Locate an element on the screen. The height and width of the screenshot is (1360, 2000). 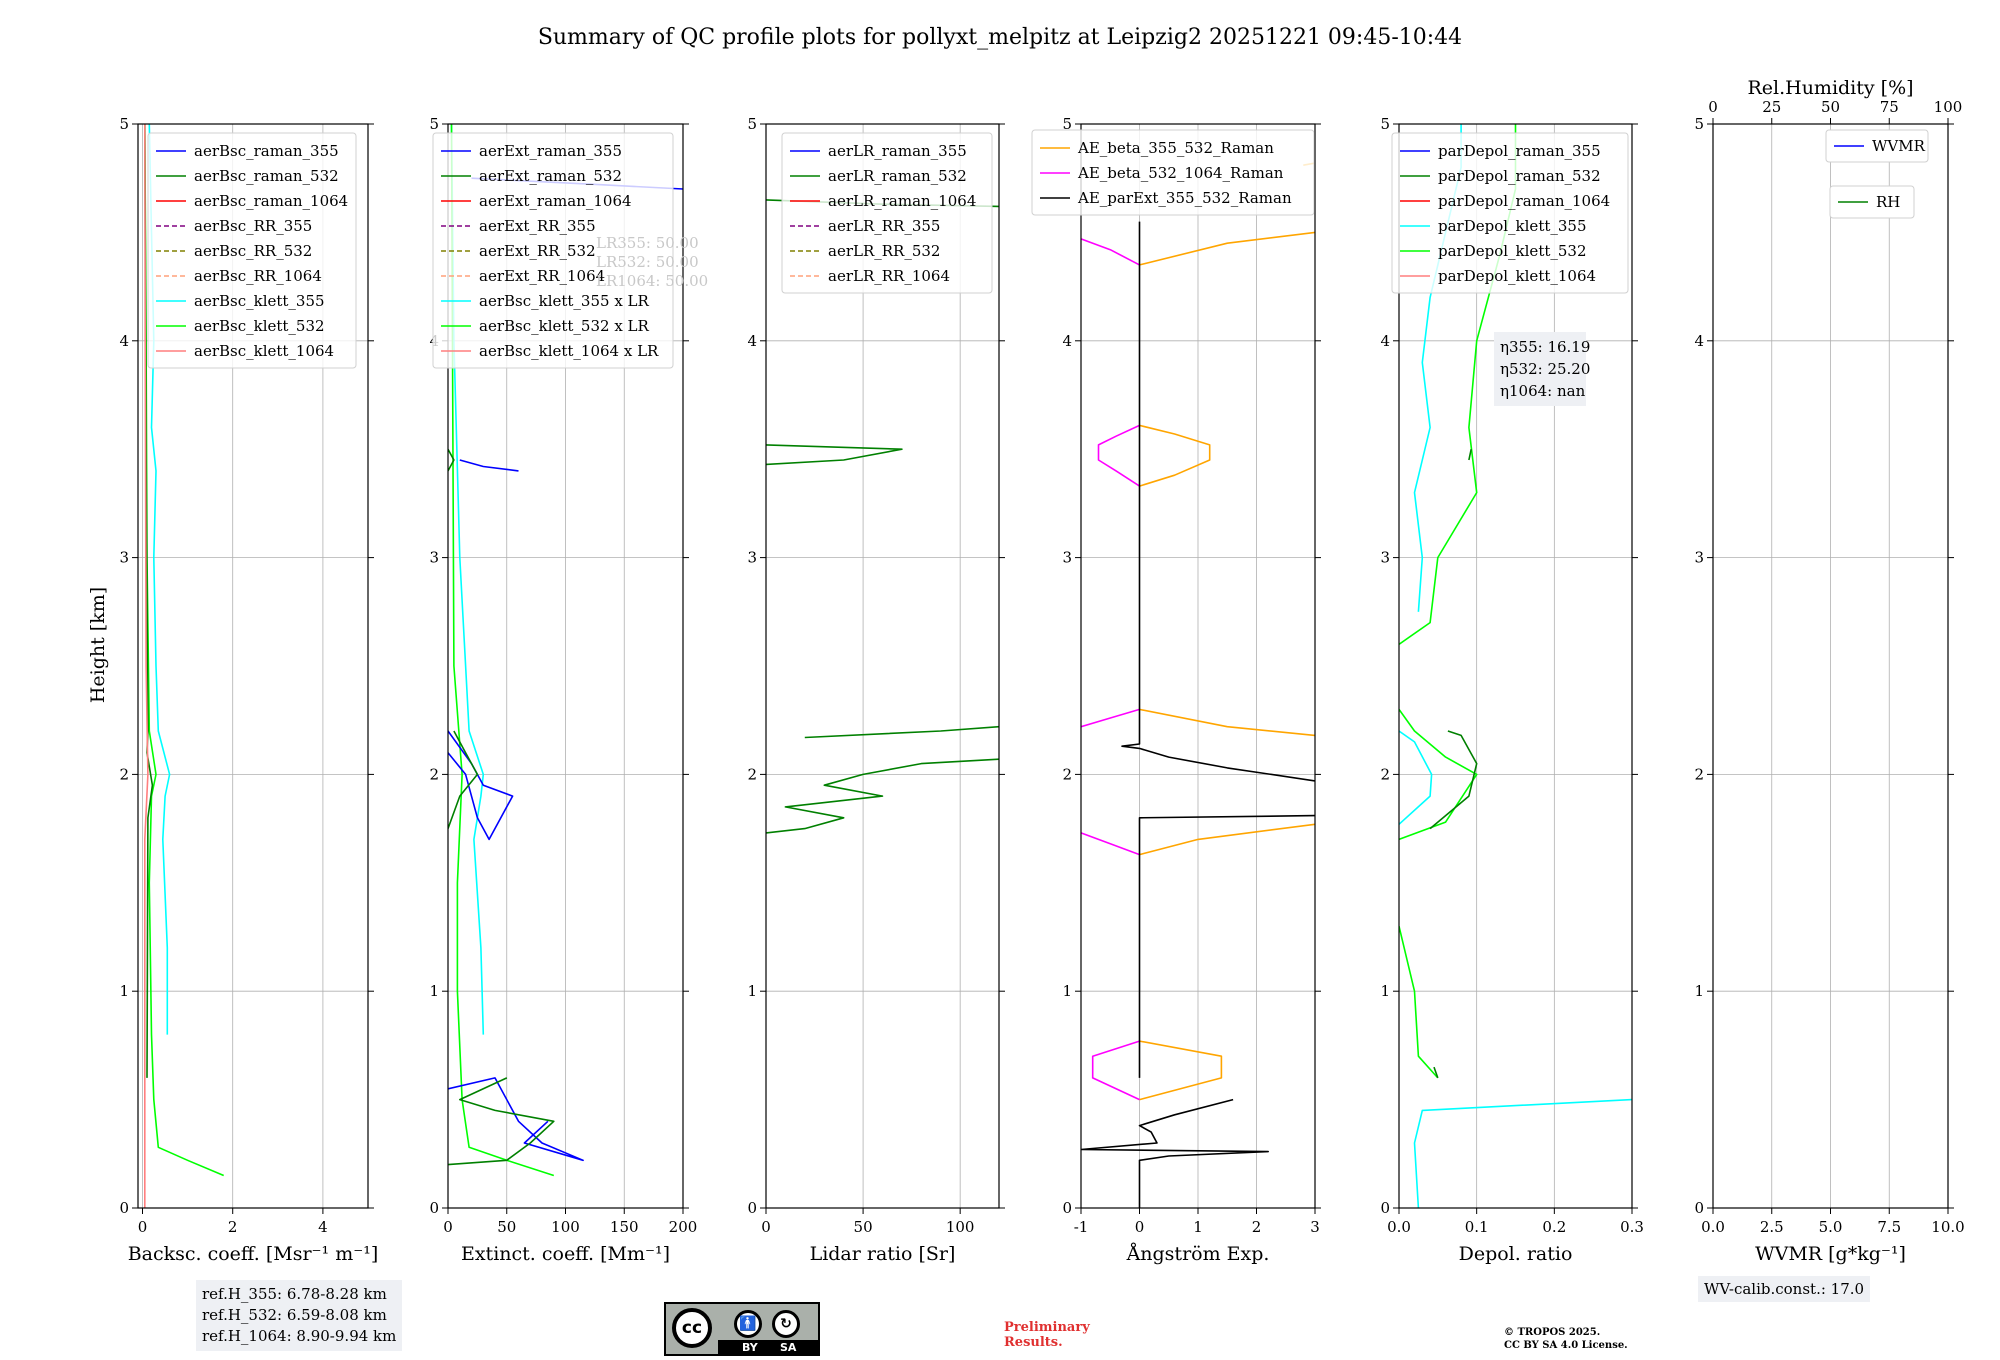
legend-box-wvmr is located at coordinates (1877, 146).